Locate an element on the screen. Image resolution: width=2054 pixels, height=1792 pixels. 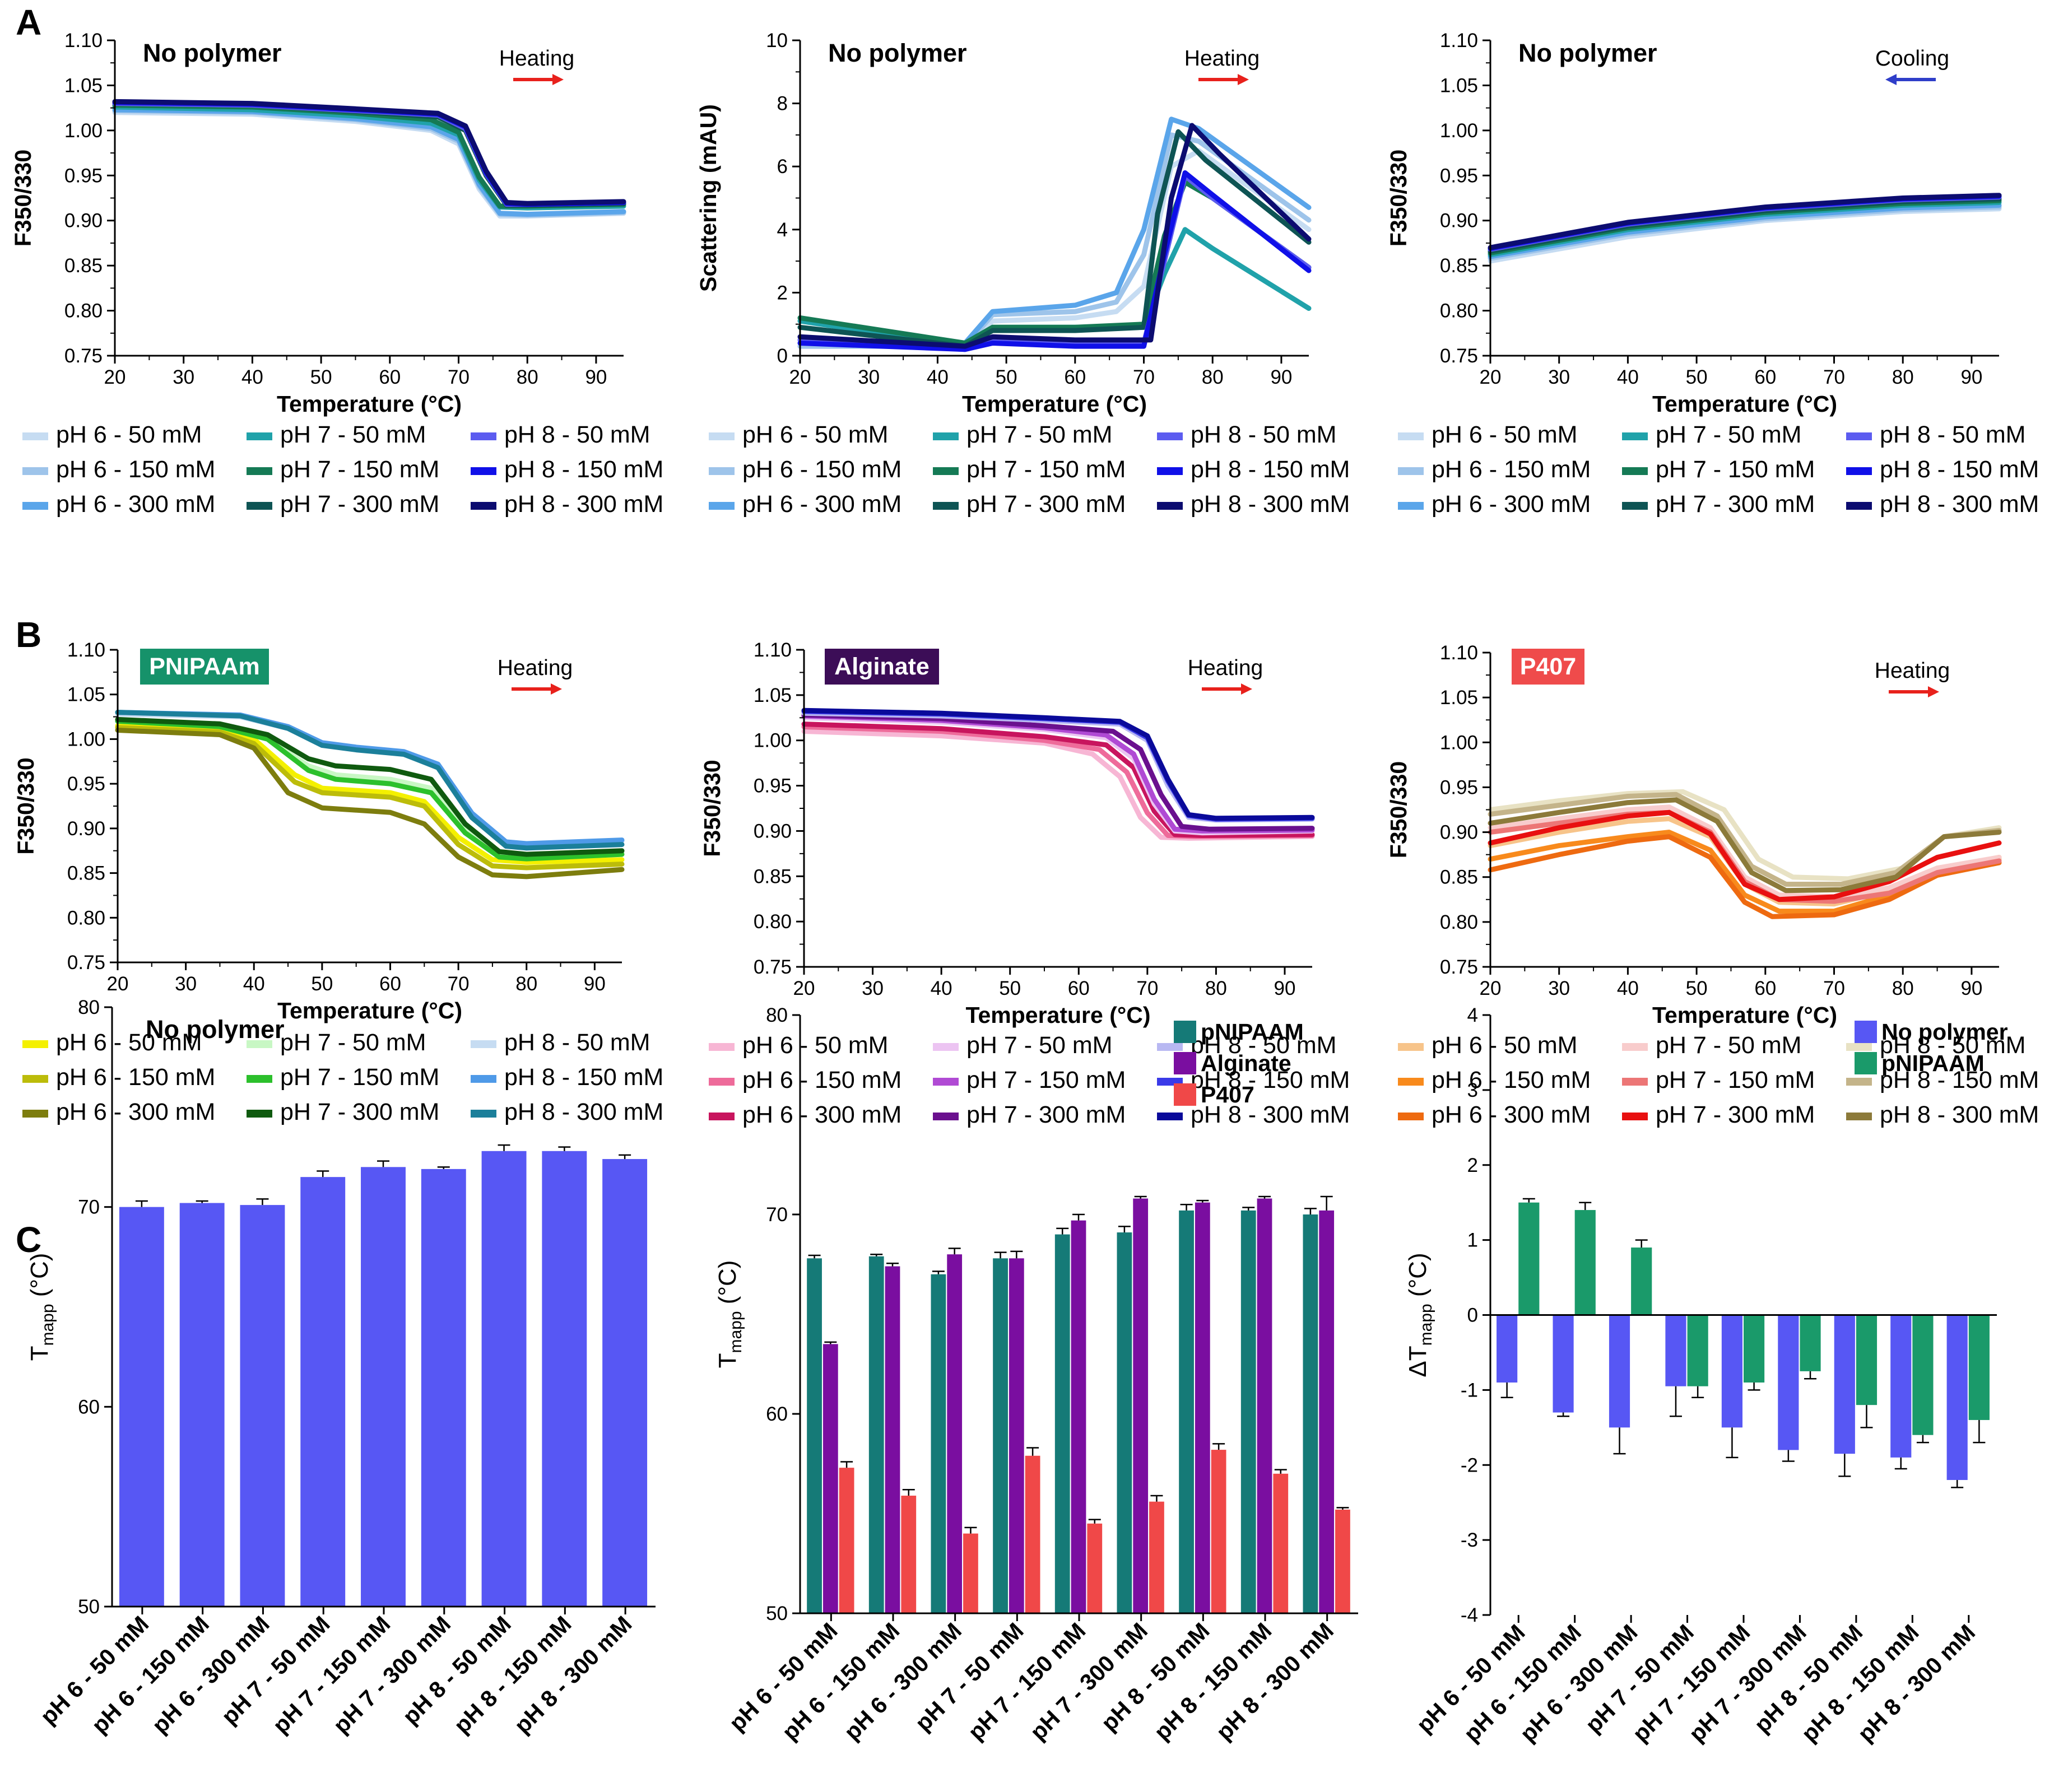
panel-letter-c: C is located at coordinates (28, 1240).